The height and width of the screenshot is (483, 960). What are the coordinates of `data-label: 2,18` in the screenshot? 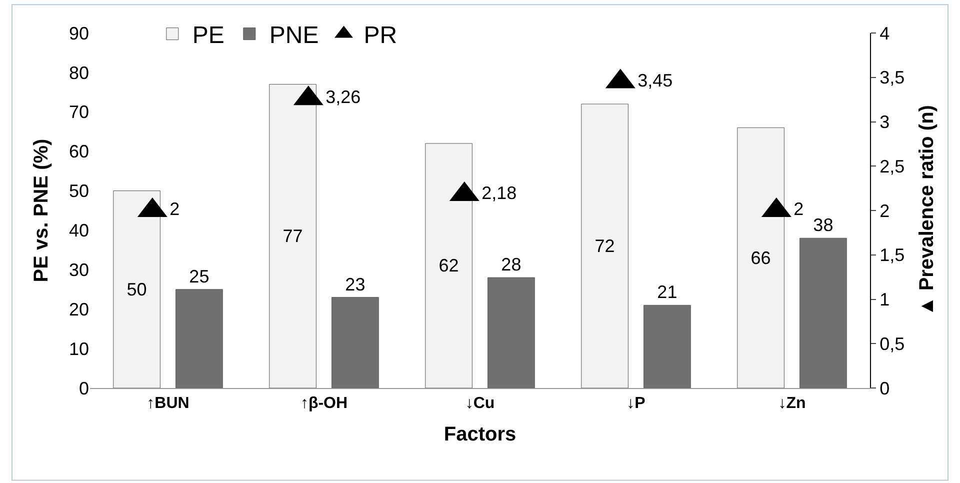 It's located at (499, 193).